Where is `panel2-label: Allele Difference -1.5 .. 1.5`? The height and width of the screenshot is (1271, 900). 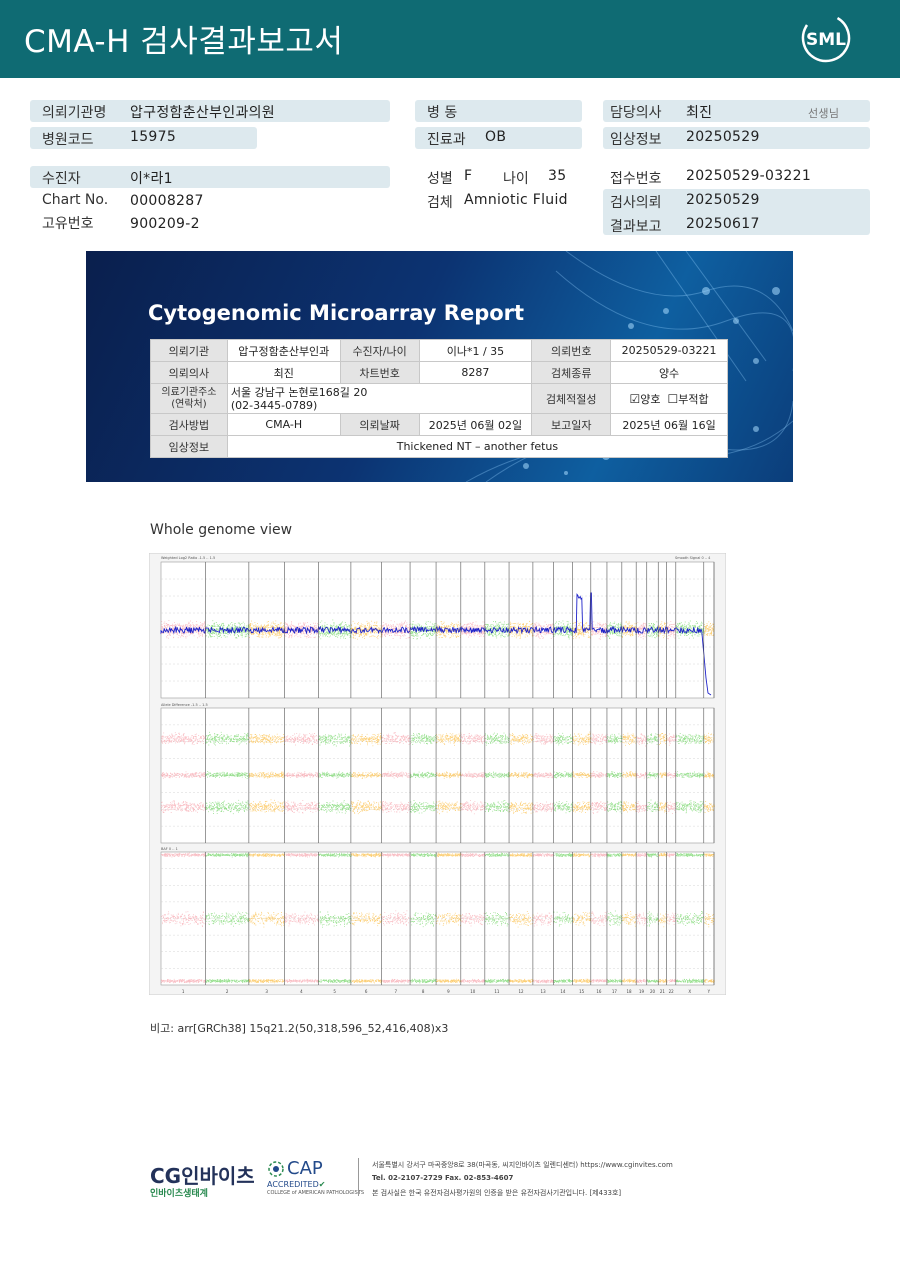
panel2-label: Allele Difference -1.5 .. 1.5 is located at coordinates (184, 705).